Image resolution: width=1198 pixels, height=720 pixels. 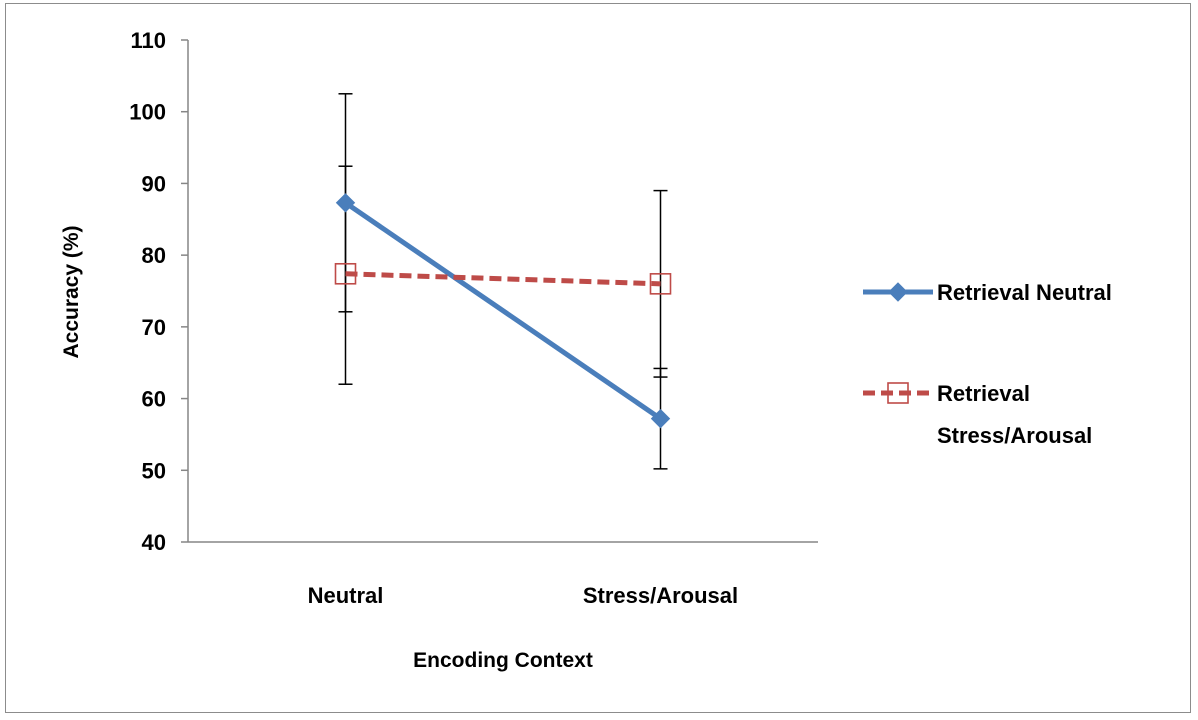 I want to click on y-tick-label: 110, so click(x=149, y=40).